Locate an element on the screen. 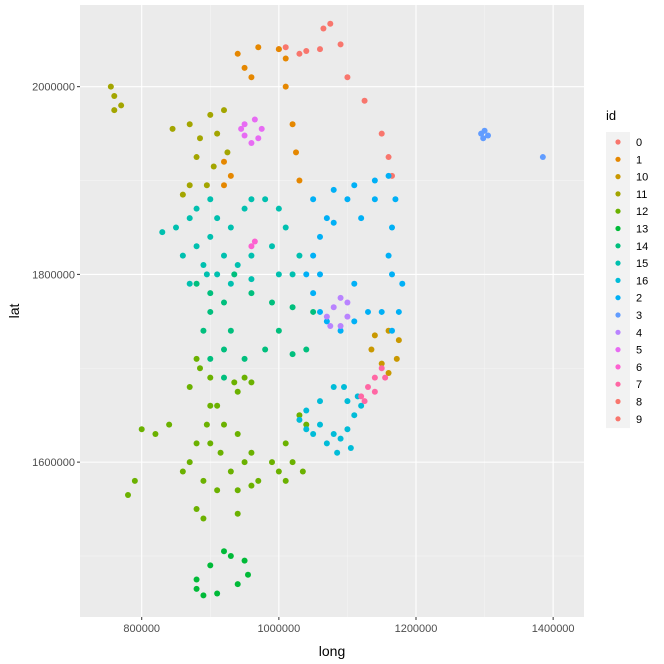  y-tick-label: 1600000 is located at coordinates (53, 463).